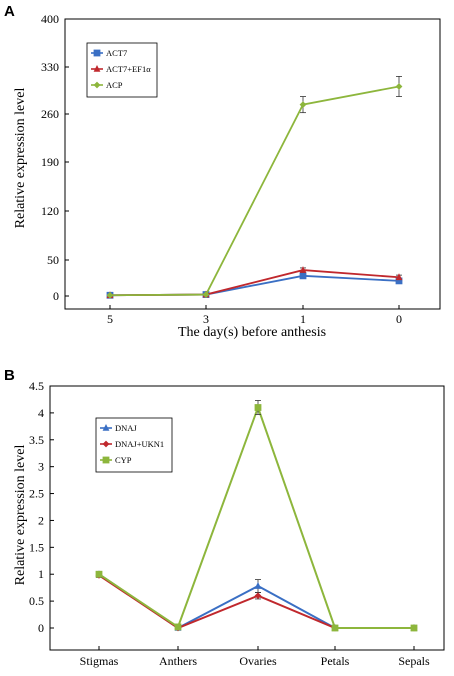  Describe the element at coordinates (258, 661) in the screenshot. I see `x-tick-label: Ovaries` at that location.